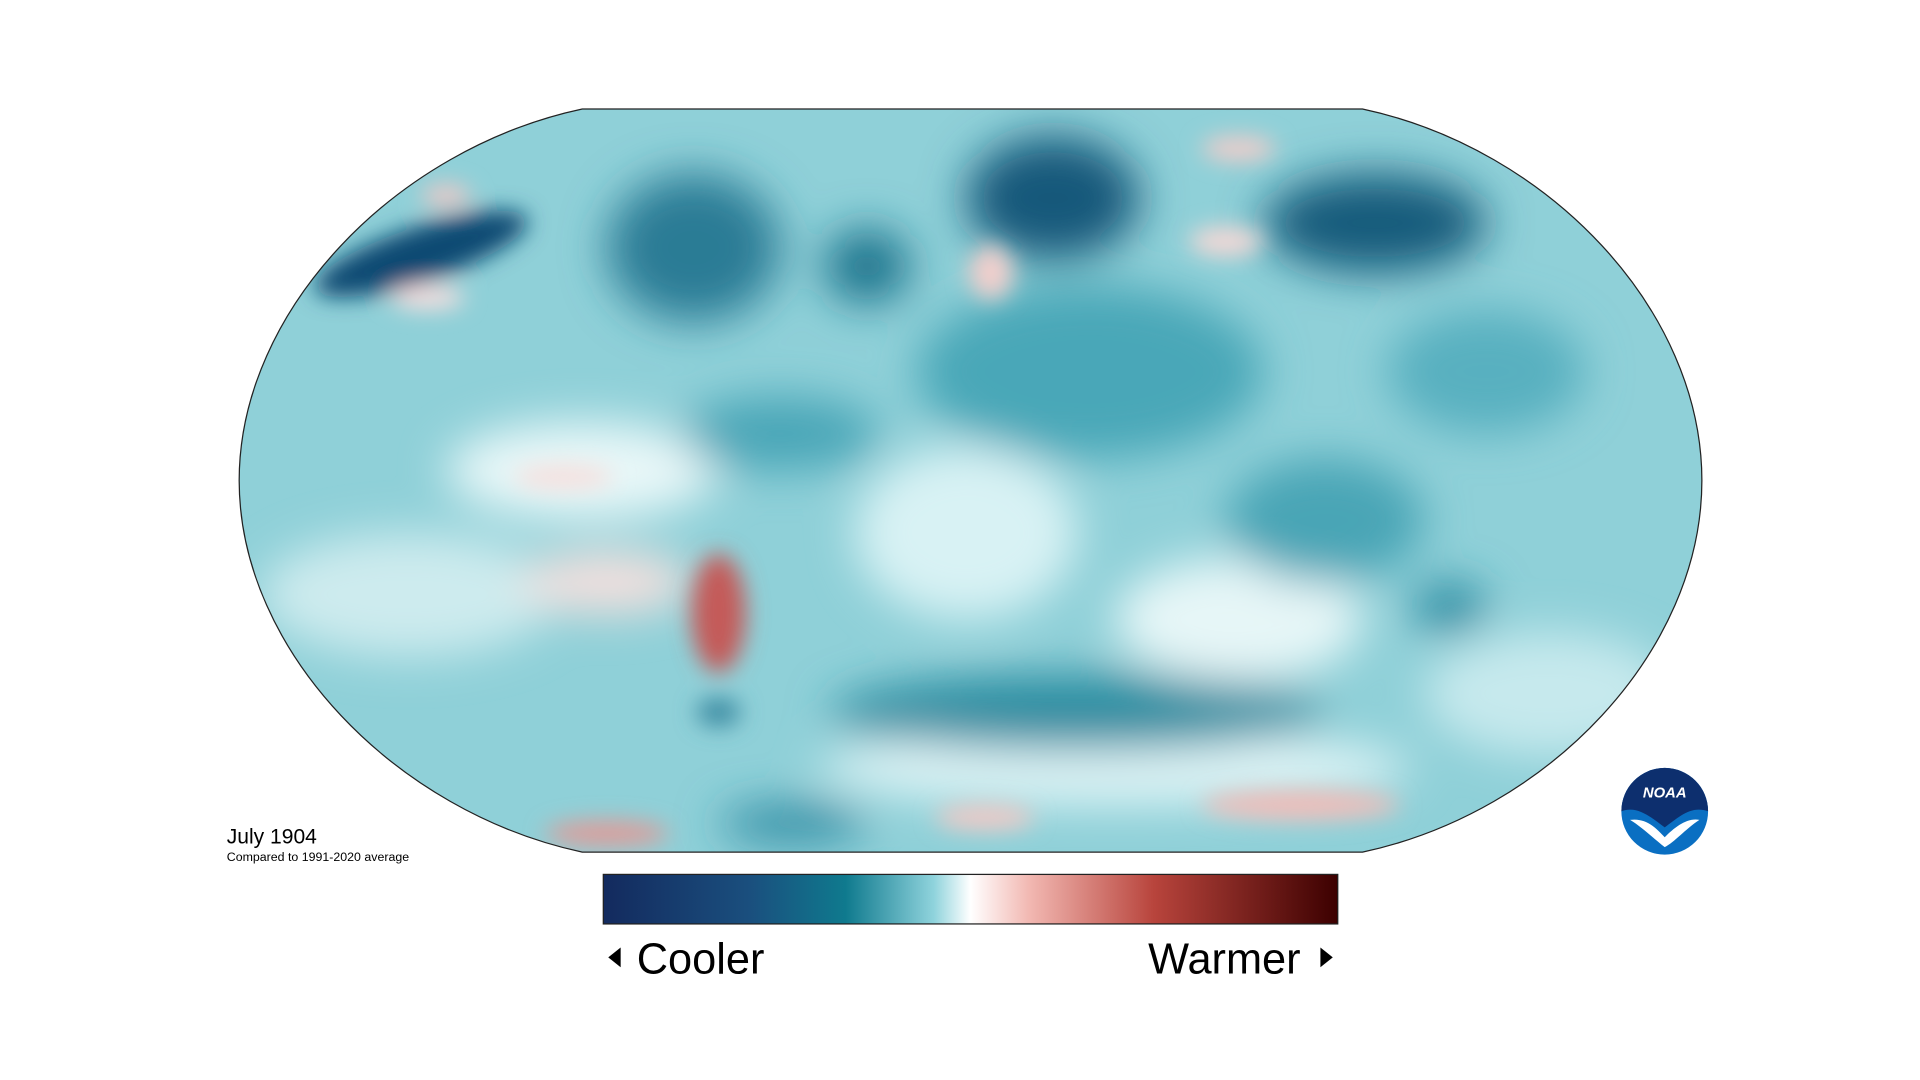  What do you see at coordinates (701, 959) in the screenshot?
I see `legend-low: Cooler` at bounding box center [701, 959].